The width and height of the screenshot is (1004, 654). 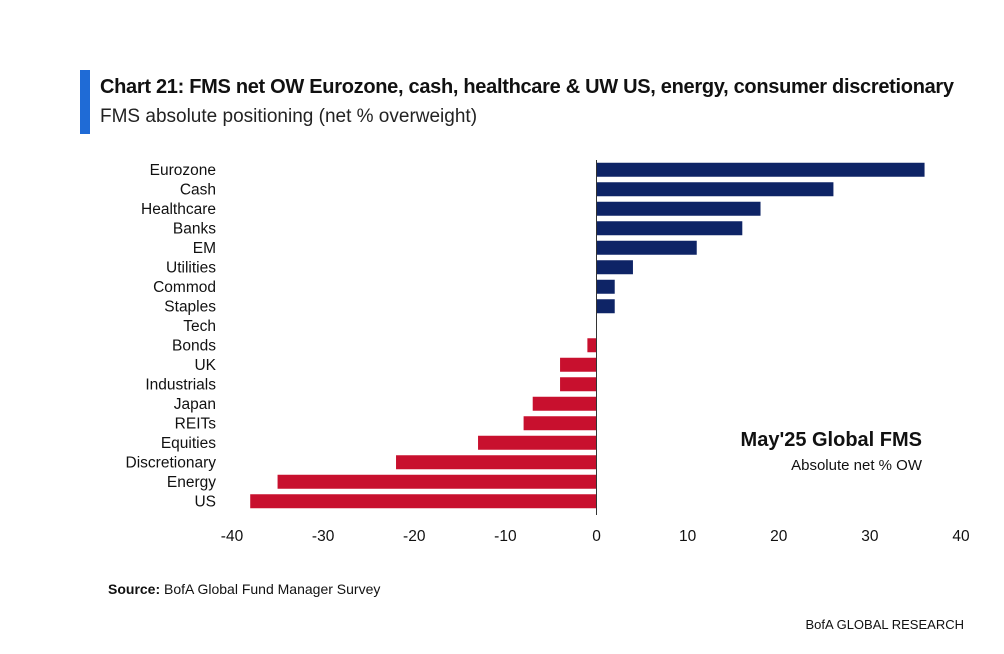 I want to click on category-label-cash: Cash, so click(x=198, y=189).